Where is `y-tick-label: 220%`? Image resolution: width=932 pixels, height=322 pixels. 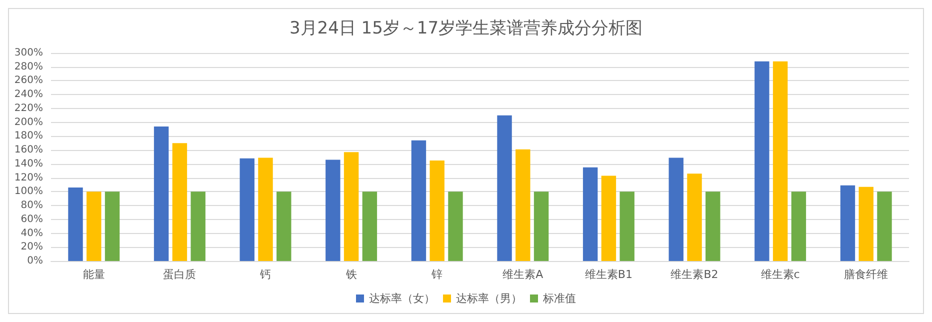 y-tick-label: 220% is located at coordinates (28, 108).